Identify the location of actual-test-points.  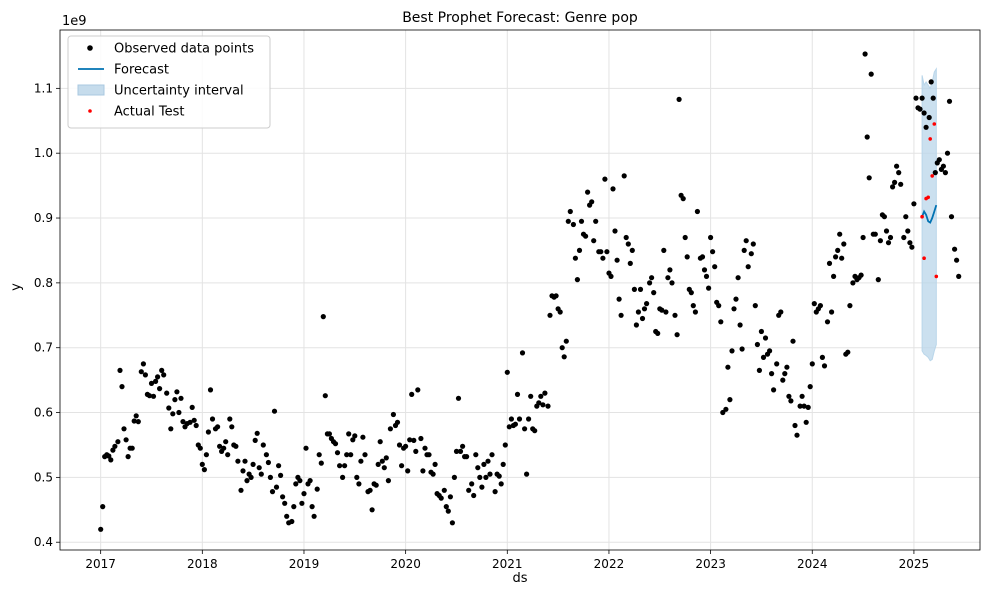
(929, 200).